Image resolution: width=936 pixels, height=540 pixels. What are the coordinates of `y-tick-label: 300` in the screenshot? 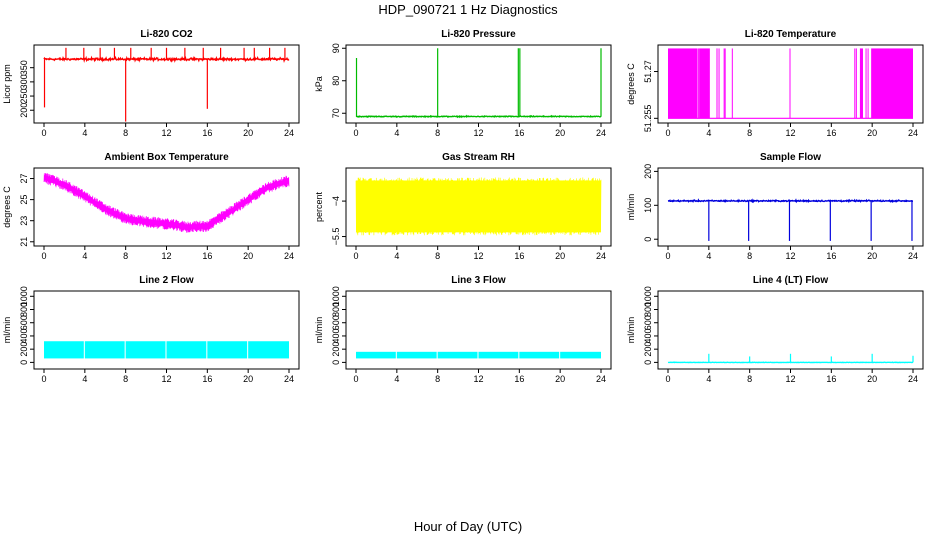 It's located at (24, 81).